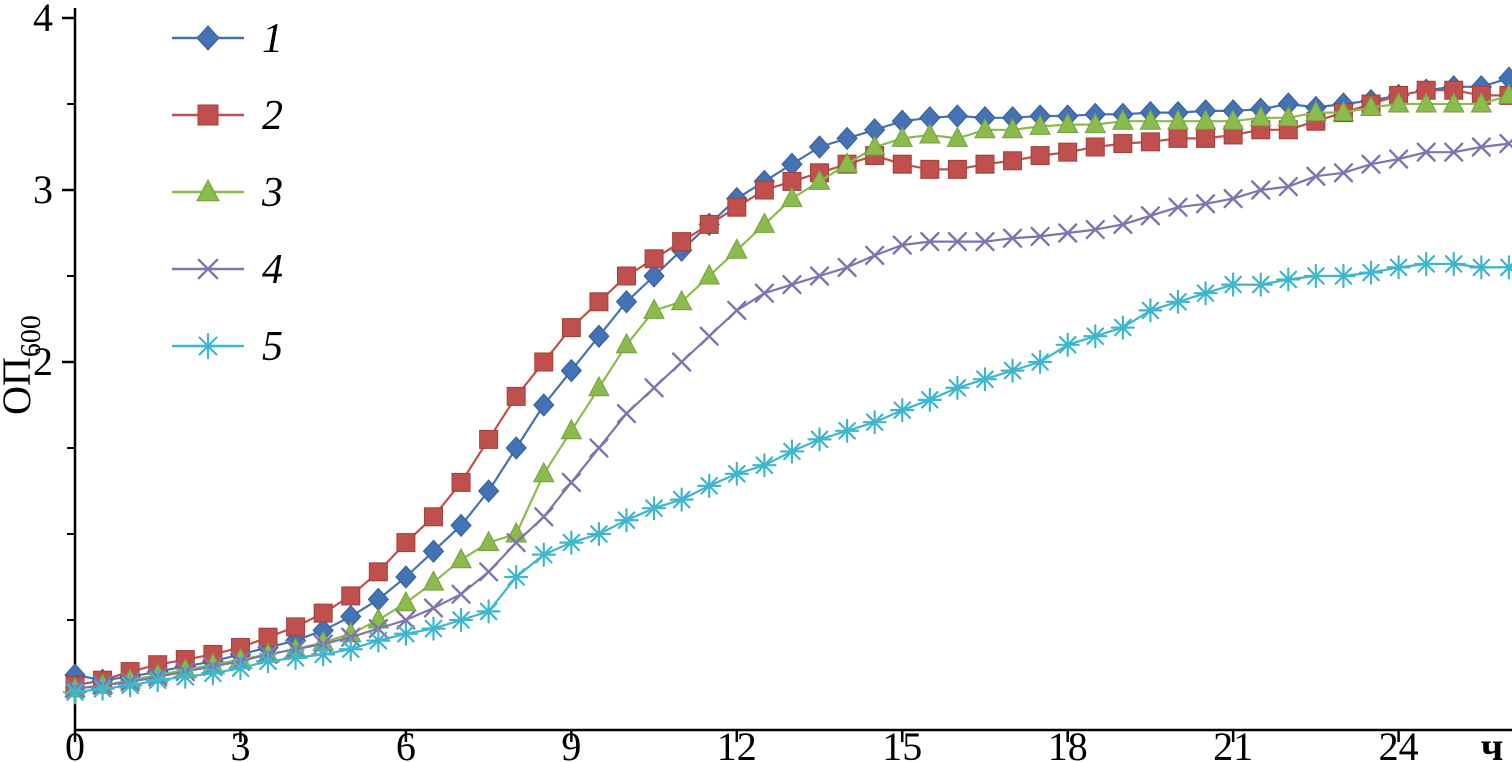  What do you see at coordinates (1492, 743) in the screenshot?
I see `x-axis-unit-label: ч` at bounding box center [1492, 743].